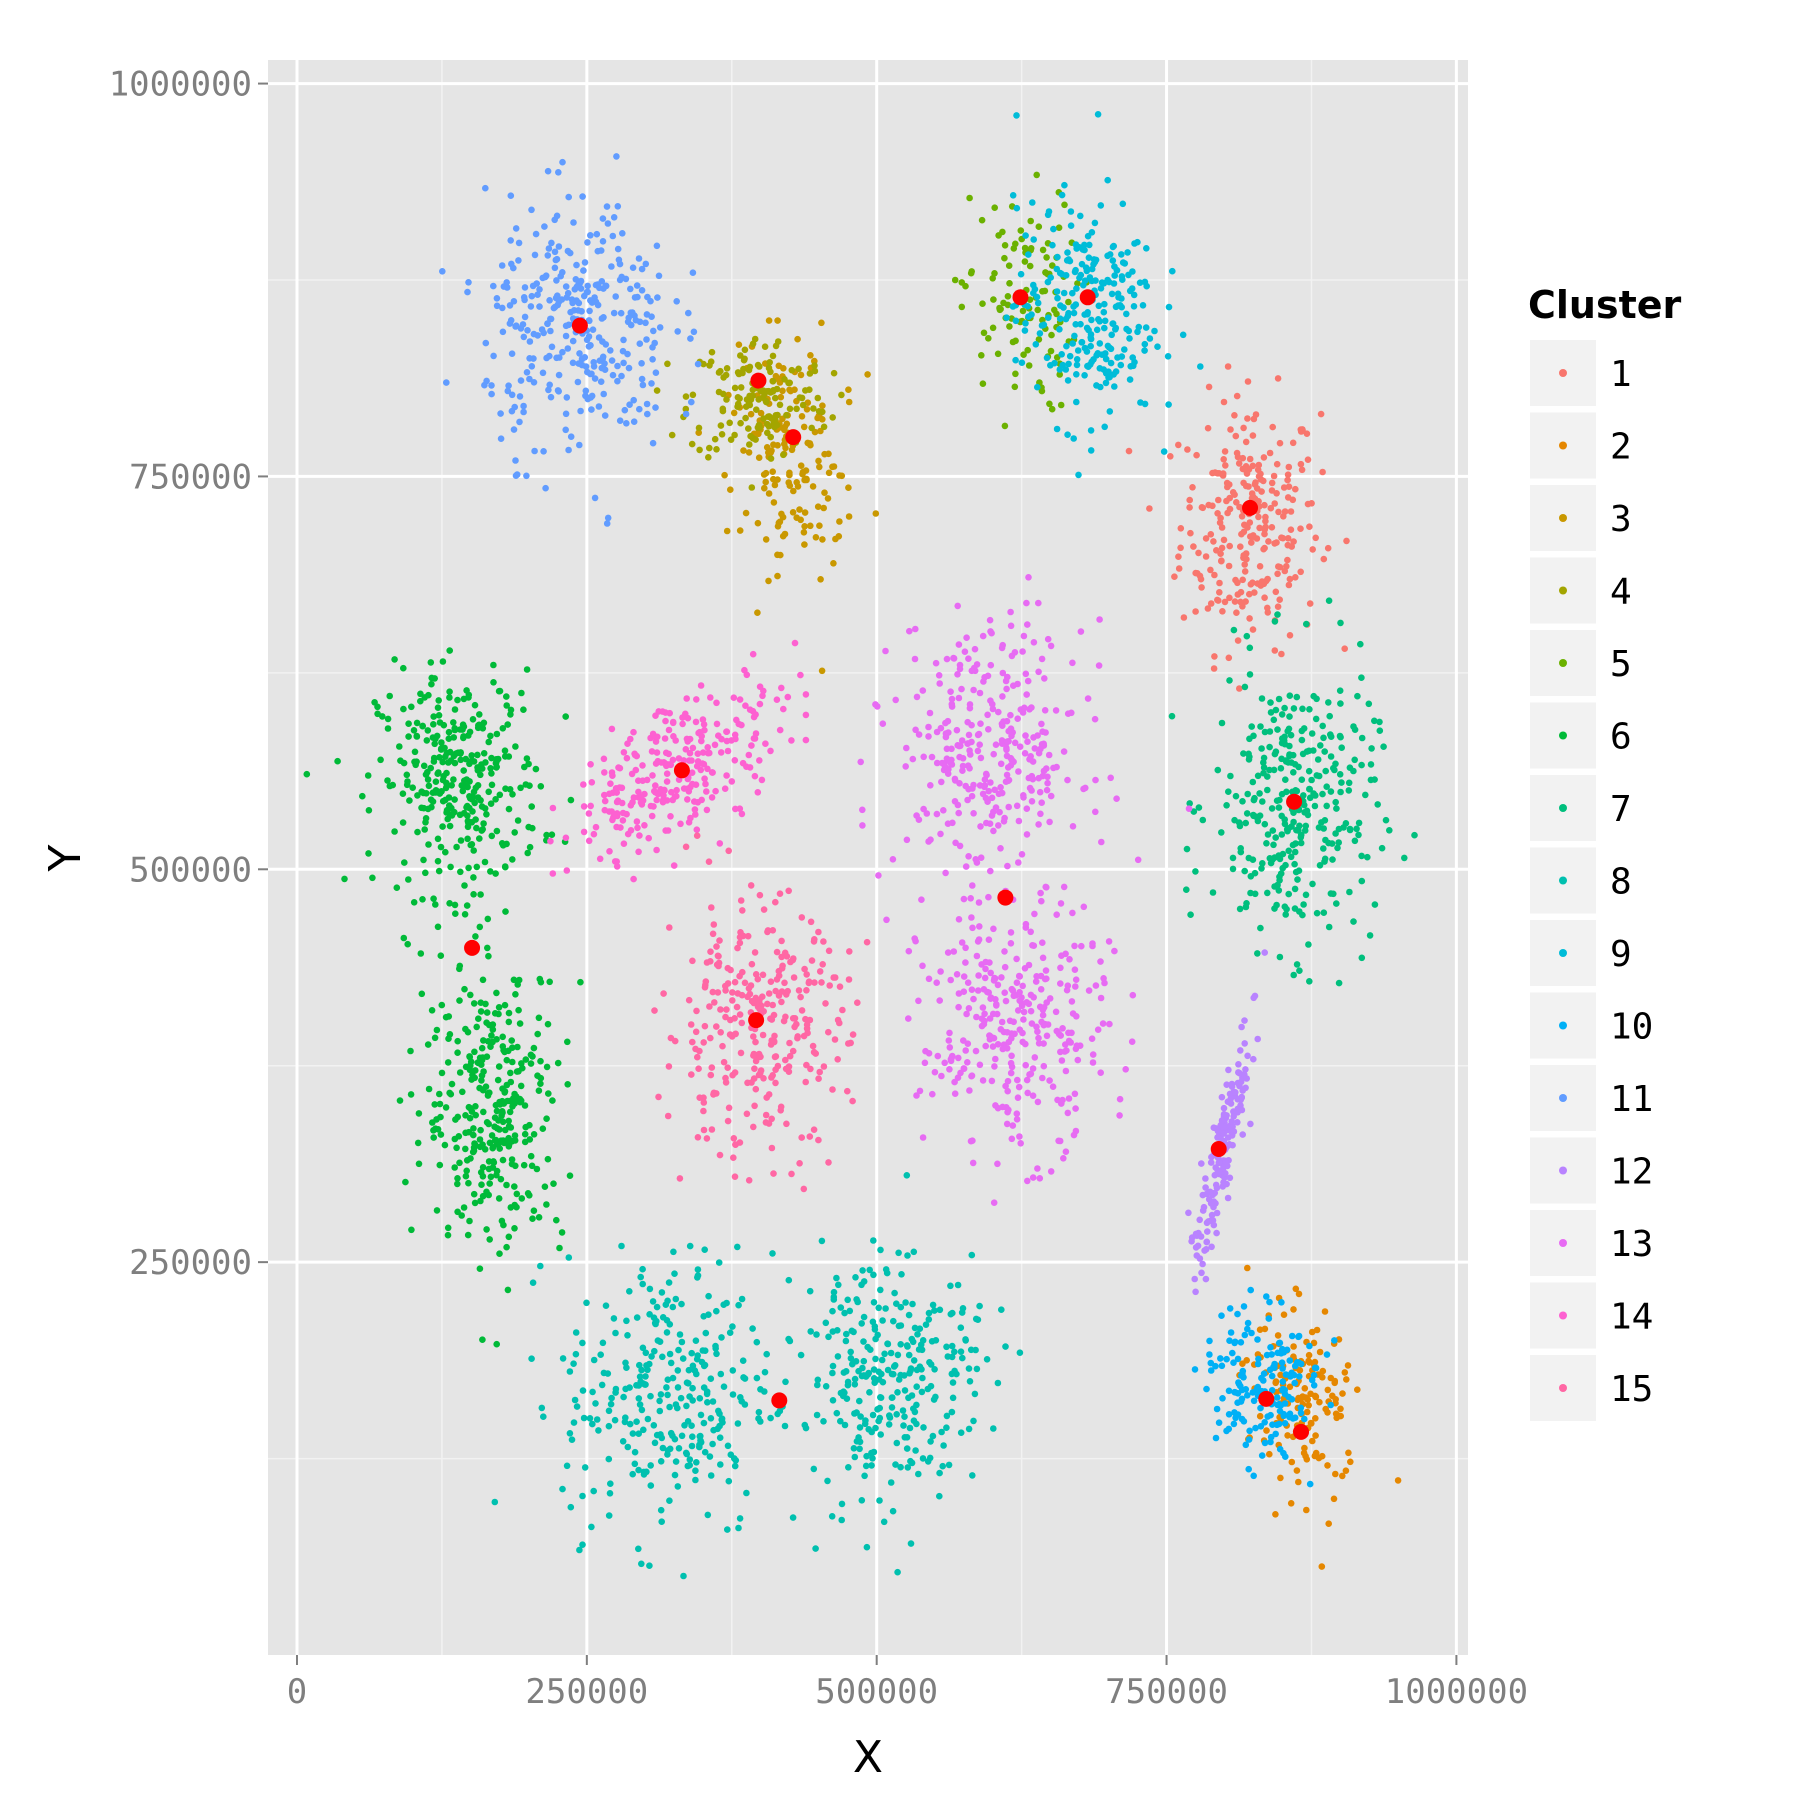 This screenshot has height=1804, width=1800. Describe the element at coordinates (1005, 897) in the screenshot. I see `centroid-point` at that location.